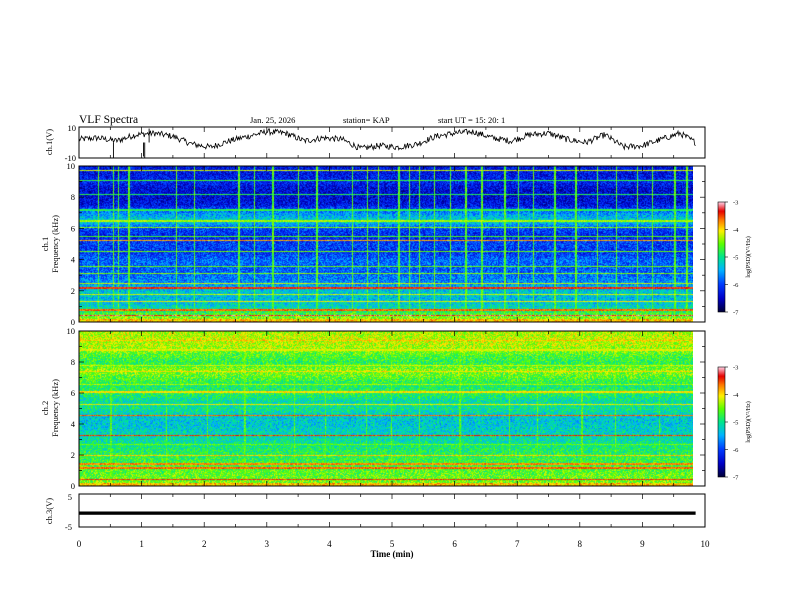  What do you see at coordinates (392, 510) in the screenshot?
I see `ch3-ticks` at bounding box center [392, 510].